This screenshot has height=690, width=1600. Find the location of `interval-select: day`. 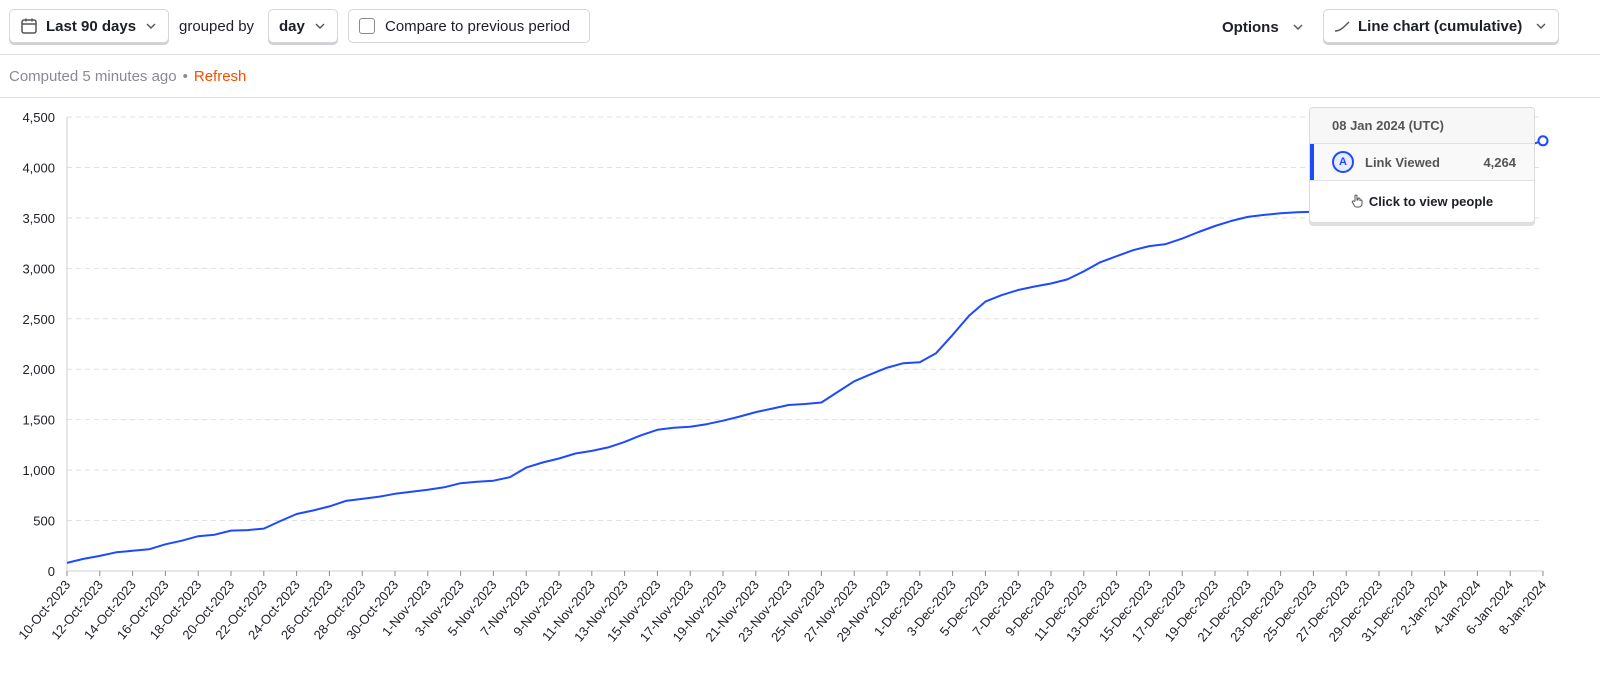

interval-select: day is located at coordinates (303, 26).